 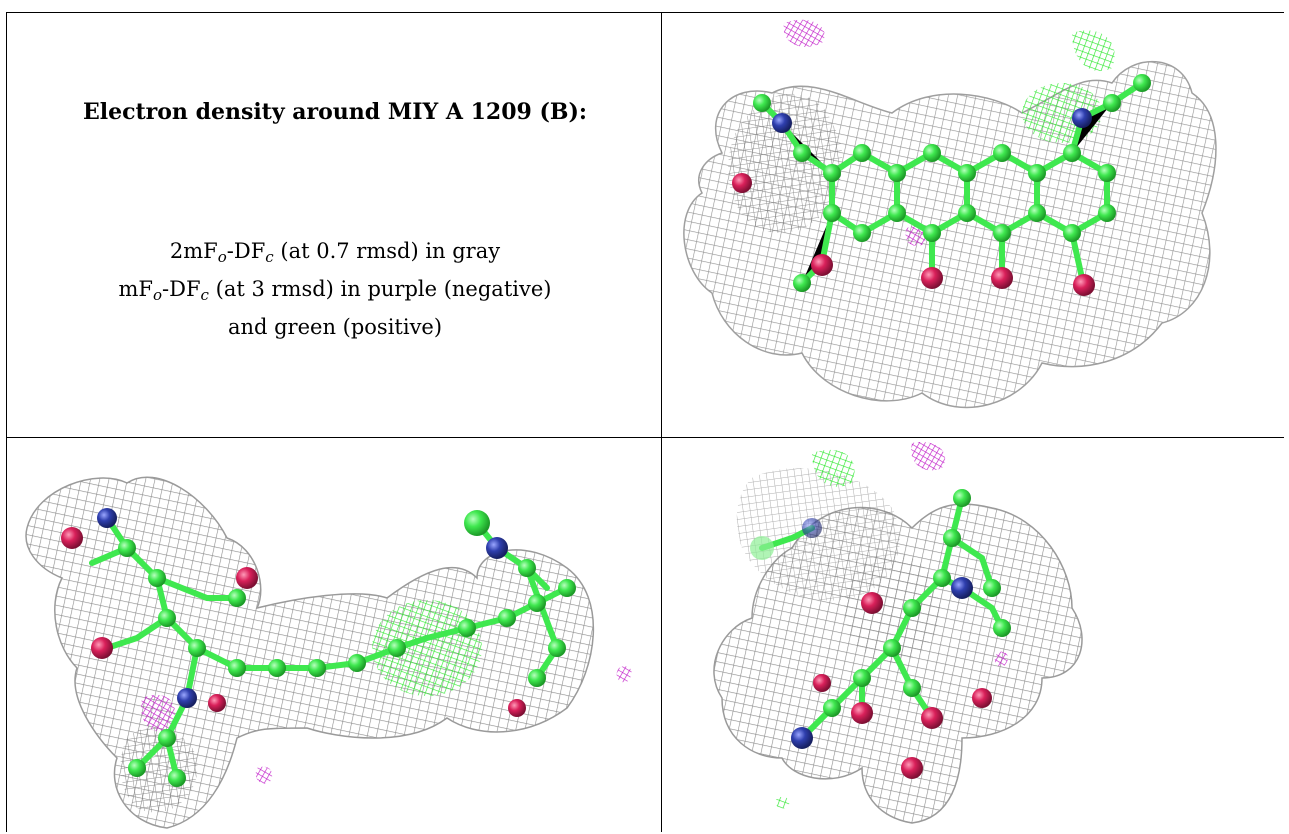 What do you see at coordinates (387, 251) in the screenshot?
I see `legend-gray-text: (at 0.7 rmsd) in gray` at bounding box center [387, 251].